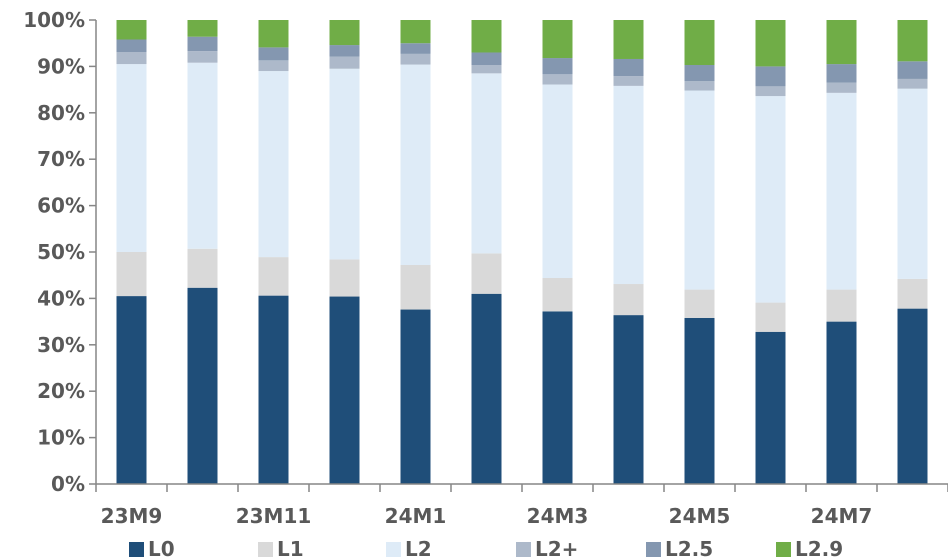  What do you see at coordinates (415, 396) in the screenshot?
I see `bar-24M1-l0` at bounding box center [415, 396].